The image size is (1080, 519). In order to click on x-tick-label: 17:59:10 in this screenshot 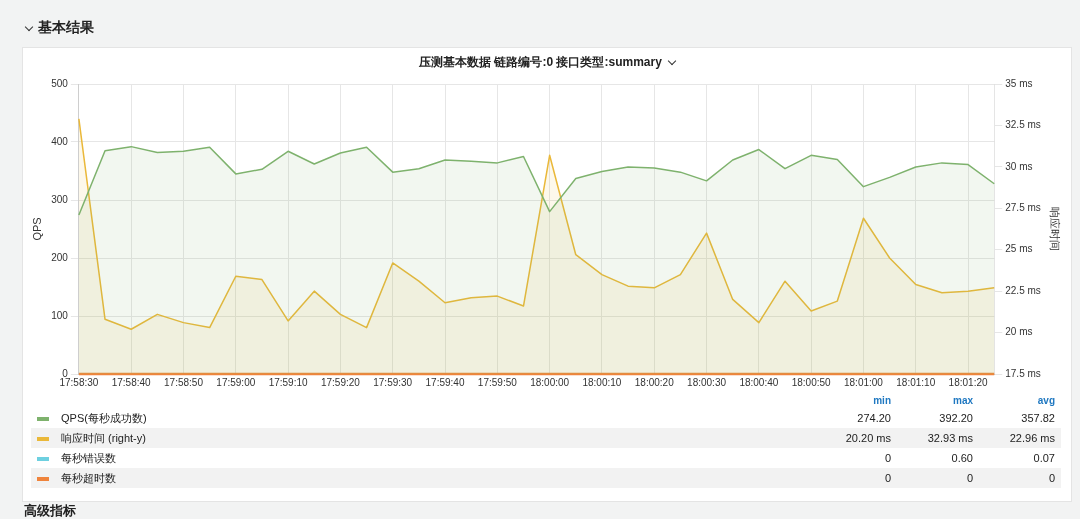, I will do `click(288, 382)`.